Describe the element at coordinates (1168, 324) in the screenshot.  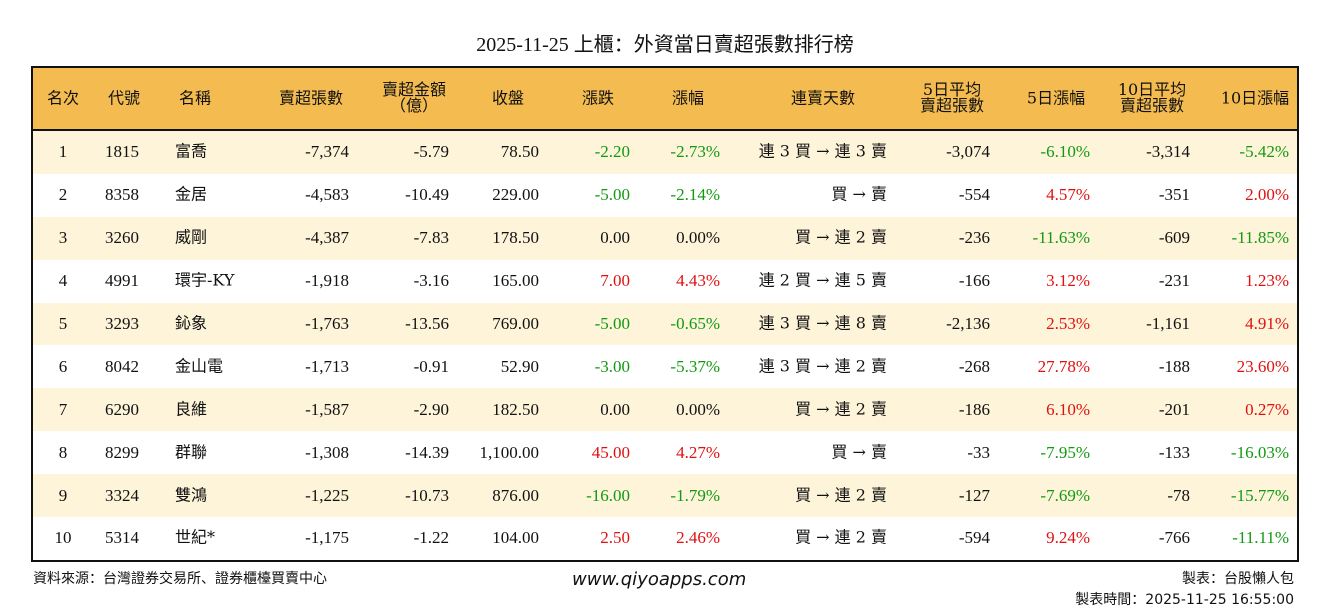
I see `cell-avg10-volume: -1,161` at that location.